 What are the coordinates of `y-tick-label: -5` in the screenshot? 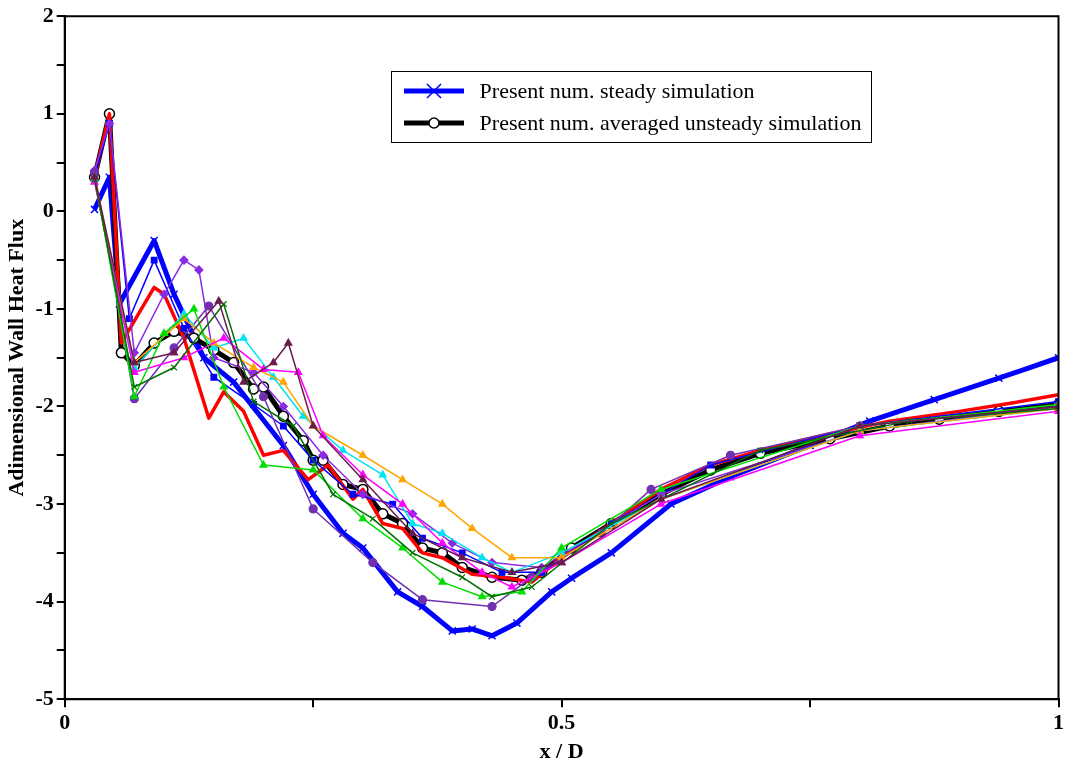 It's located at (44, 697).